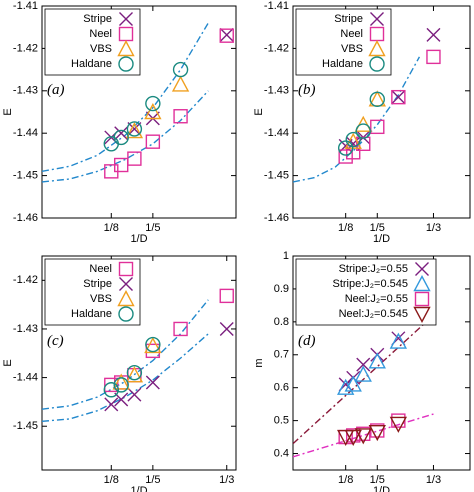 Image resolution: width=474 pixels, height=492 pixels. Describe the element at coordinates (281, 453) in the screenshot. I see `y-tick-label: 0.4` at that location.